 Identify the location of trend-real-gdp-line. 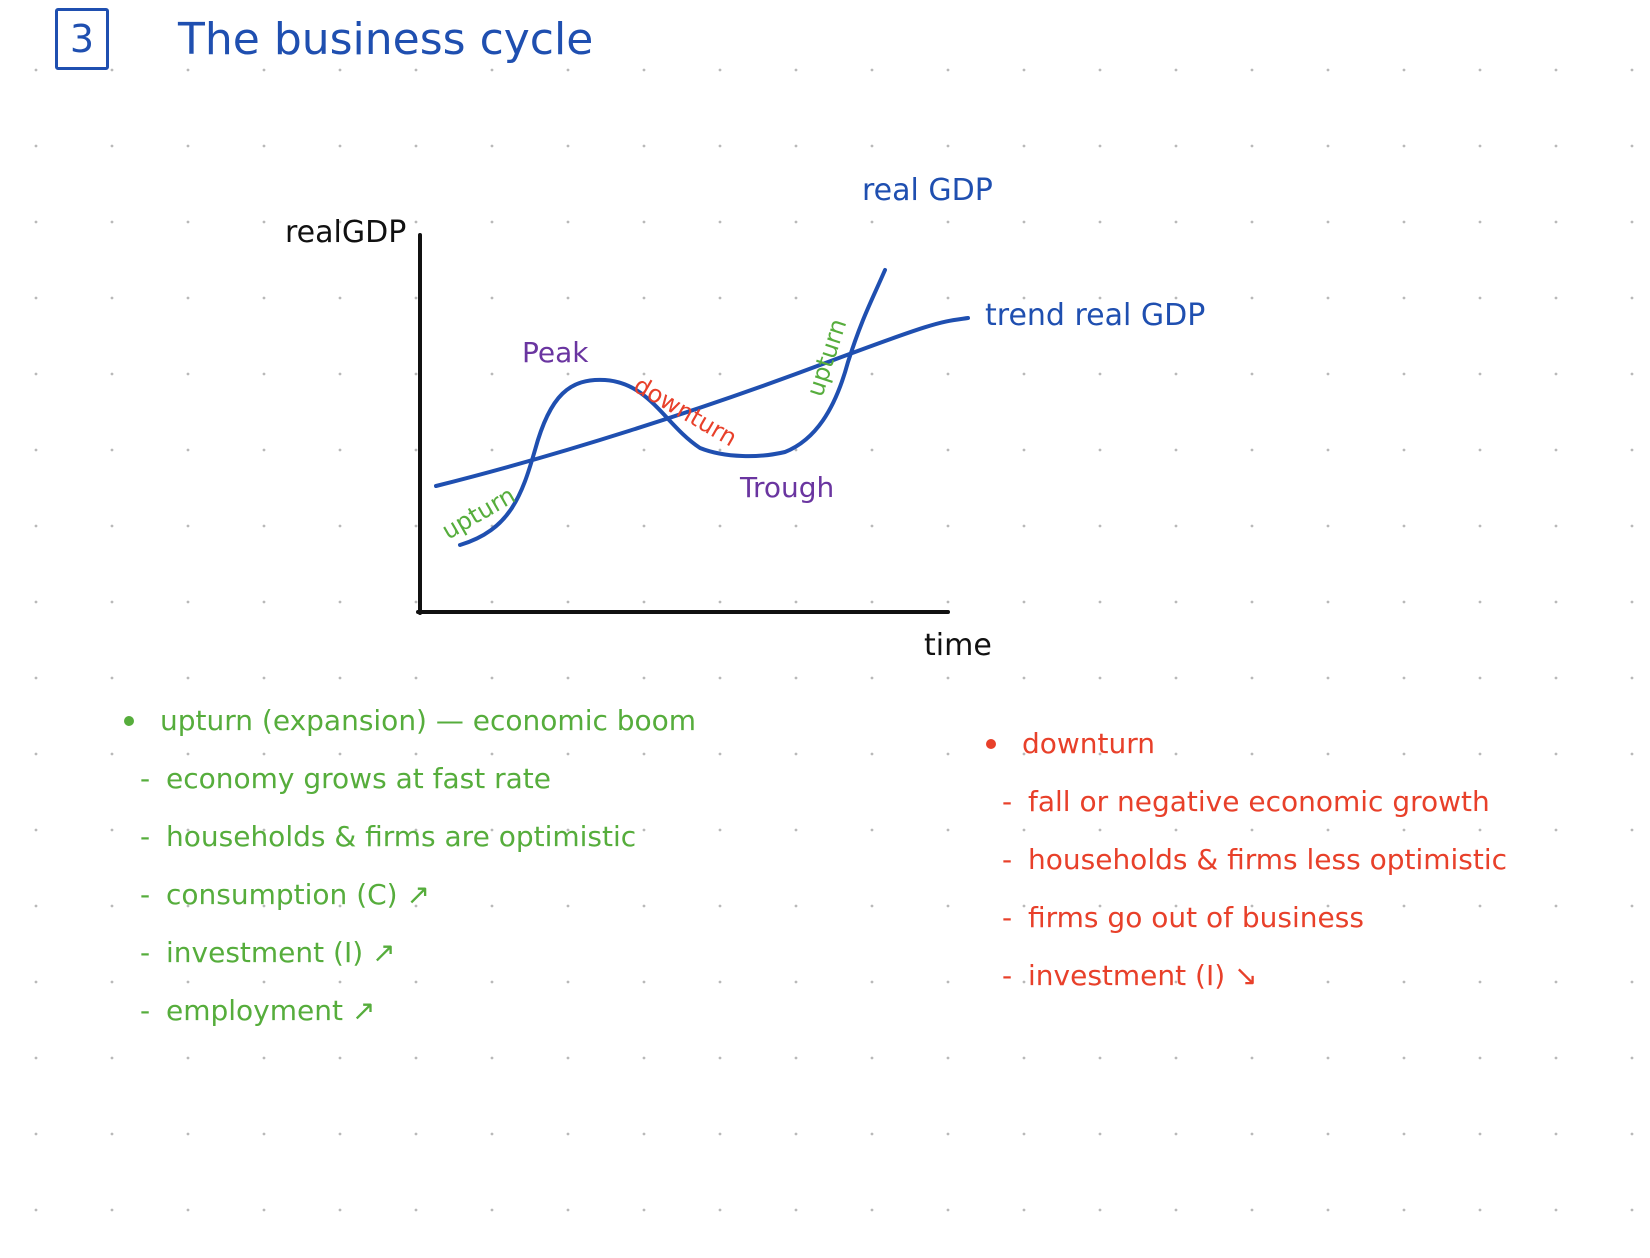
(702, 402).